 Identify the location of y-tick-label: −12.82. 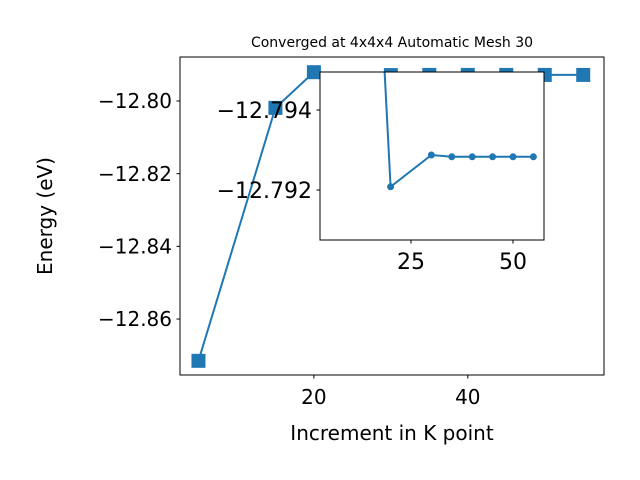
(135, 174).